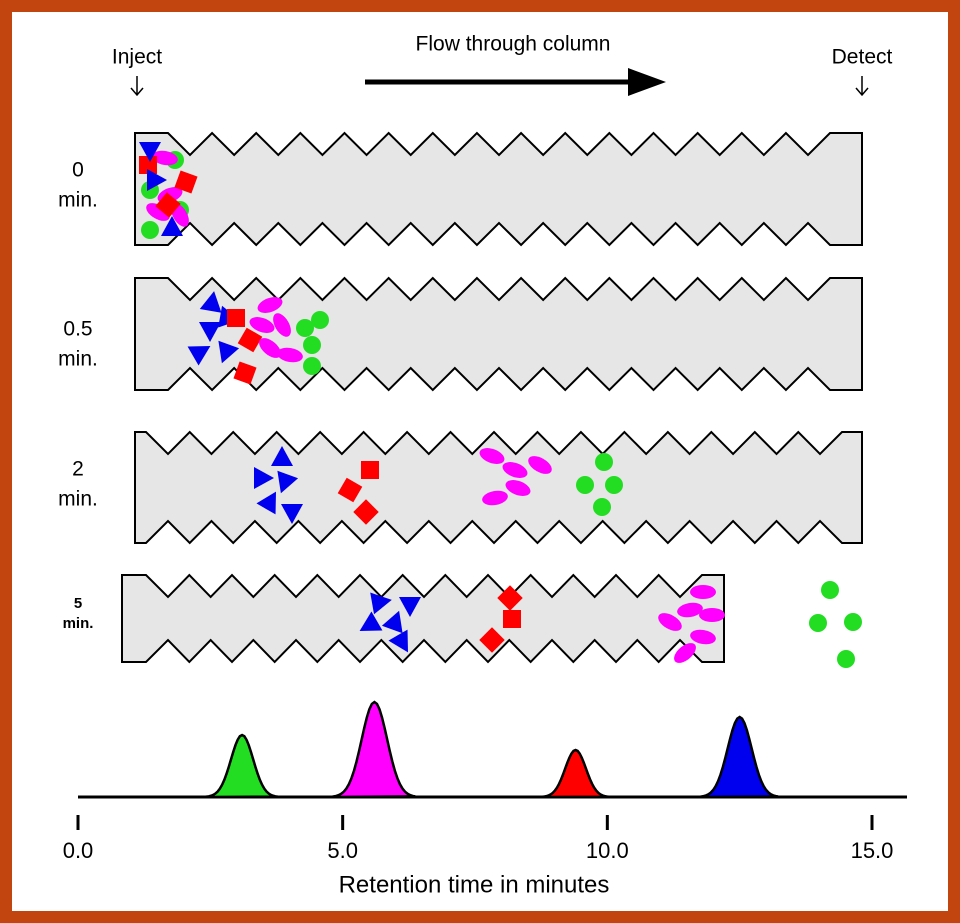 This screenshot has height=923, width=960. I want to click on tick-label: 0.0, so click(78, 850).